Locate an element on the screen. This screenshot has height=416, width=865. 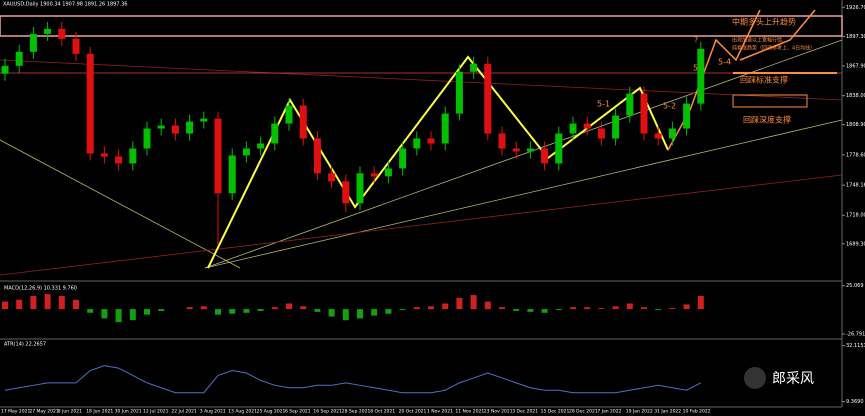
x-tick-label: 16 Sep 2021 is located at coordinates (327, 412).